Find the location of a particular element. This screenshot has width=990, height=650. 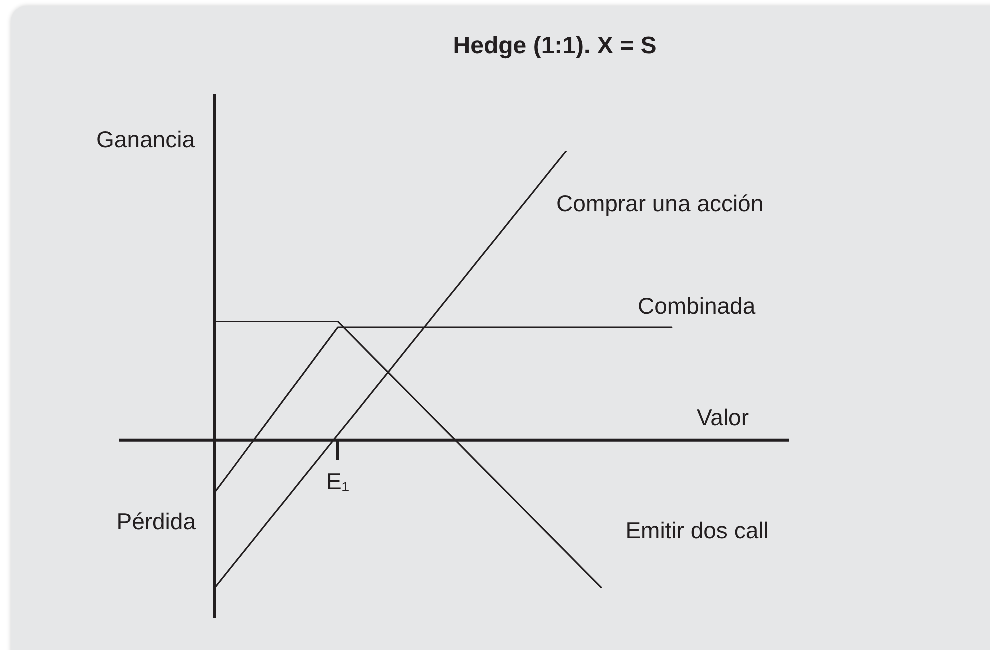

x-axis-title: Valor is located at coordinates (723, 417).